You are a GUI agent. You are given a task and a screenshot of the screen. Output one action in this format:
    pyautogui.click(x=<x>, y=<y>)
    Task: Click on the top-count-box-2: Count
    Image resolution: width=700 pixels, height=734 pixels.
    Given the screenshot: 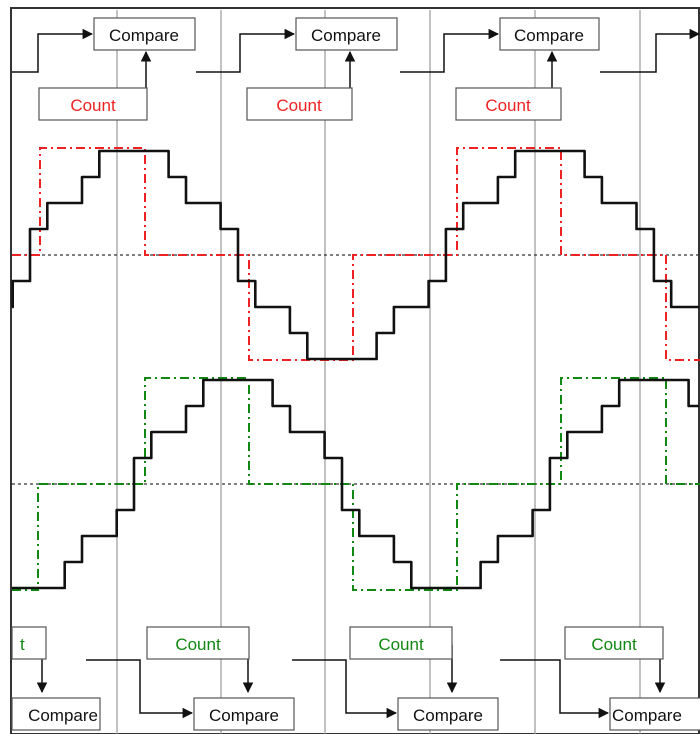 What is the action you would take?
    pyautogui.click(x=299, y=104)
    